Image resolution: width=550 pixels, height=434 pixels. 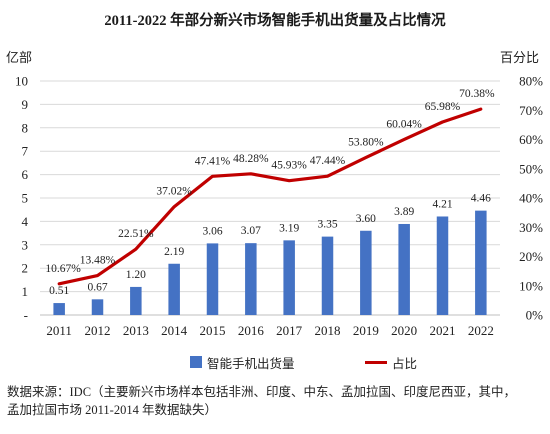 I want to click on legend-label-shipments: 智能手机出货量, so click(x=251, y=363).